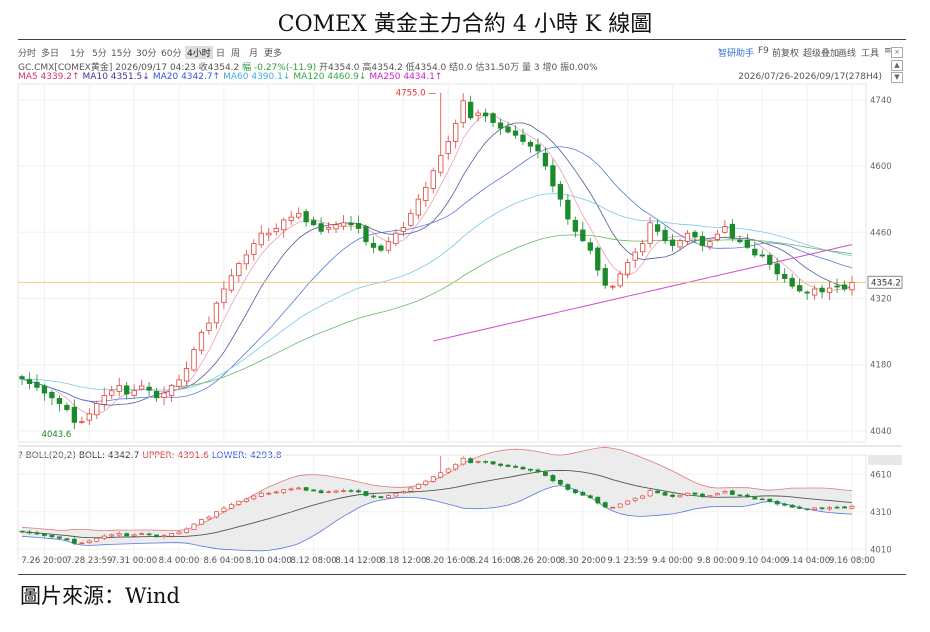  Describe the element at coordinates (786, 54) in the screenshot. I see `toolbar-right-item-2: 前复权` at that location.